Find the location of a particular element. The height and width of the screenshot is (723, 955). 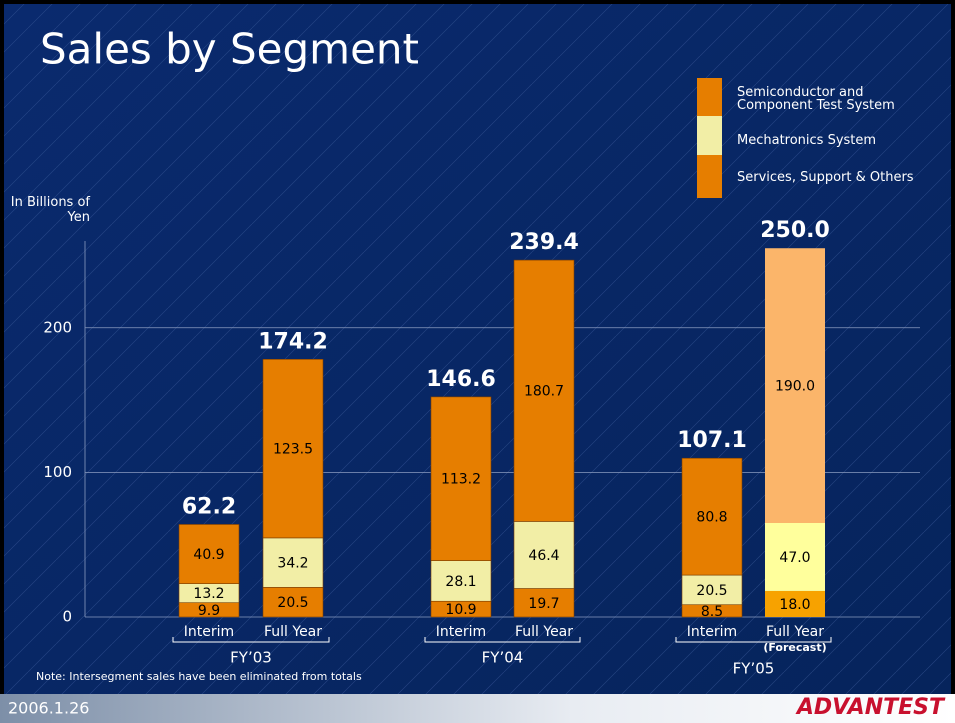

y-tick-label: 200 is located at coordinates (57, 327).